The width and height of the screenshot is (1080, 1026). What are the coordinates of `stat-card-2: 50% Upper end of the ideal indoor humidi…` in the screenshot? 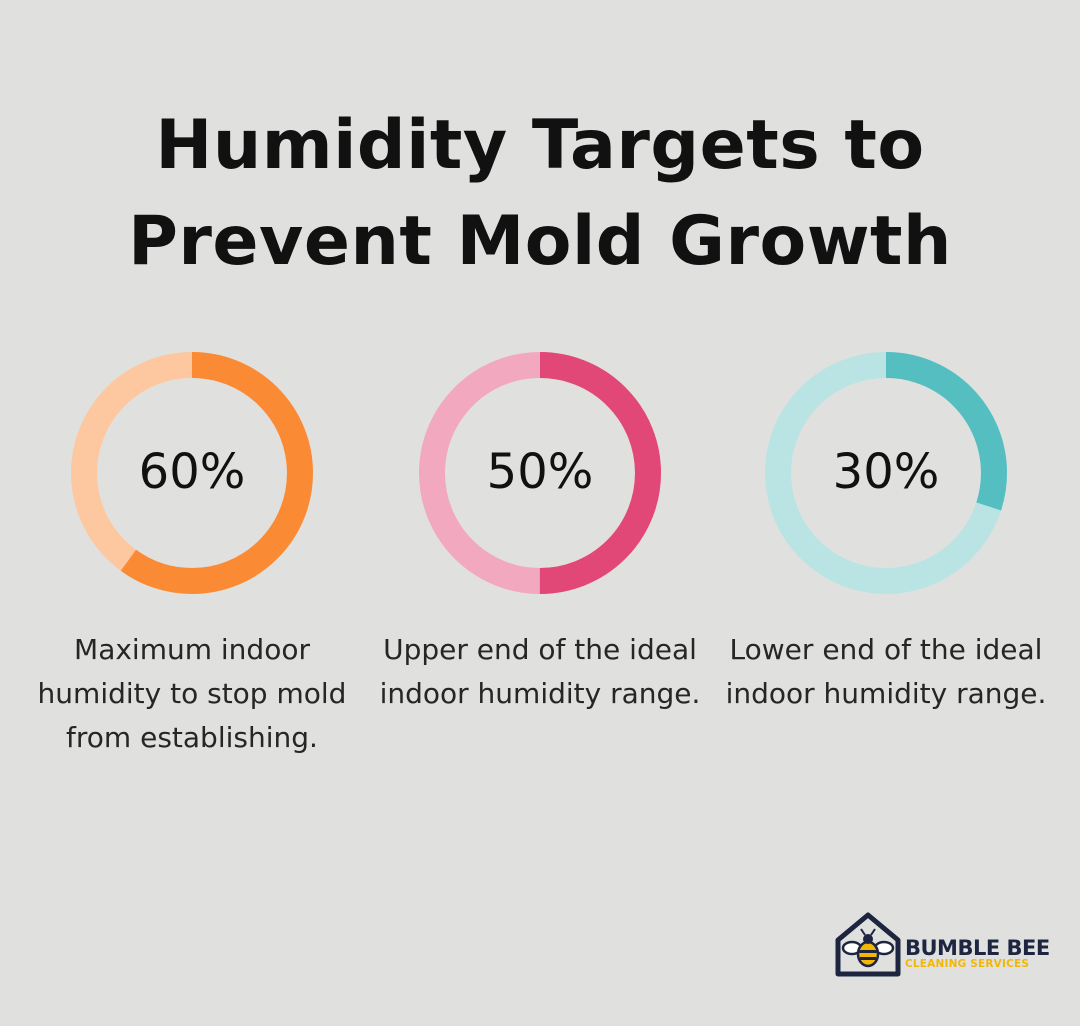 It's located at (540, 534).